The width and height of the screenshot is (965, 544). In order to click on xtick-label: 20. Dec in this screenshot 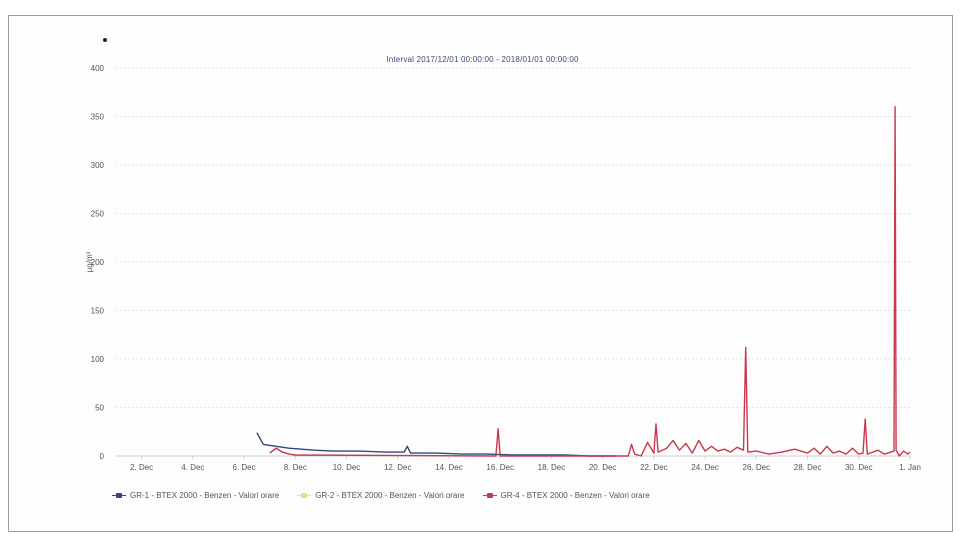, I will do `click(603, 467)`.